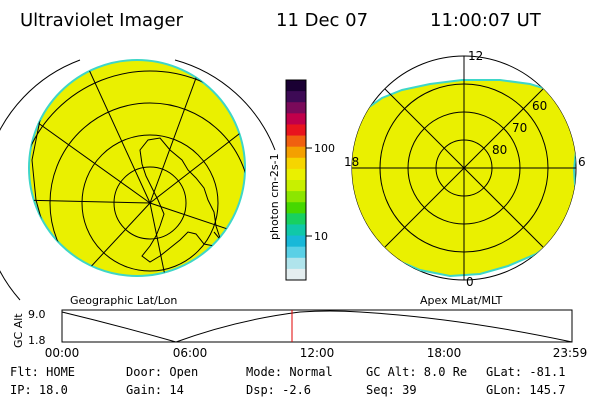 The width and height of the screenshot is (600, 400). What do you see at coordinates (475, 56) in the screenshot?
I see `mlt-label-12: 12` at bounding box center [475, 56].